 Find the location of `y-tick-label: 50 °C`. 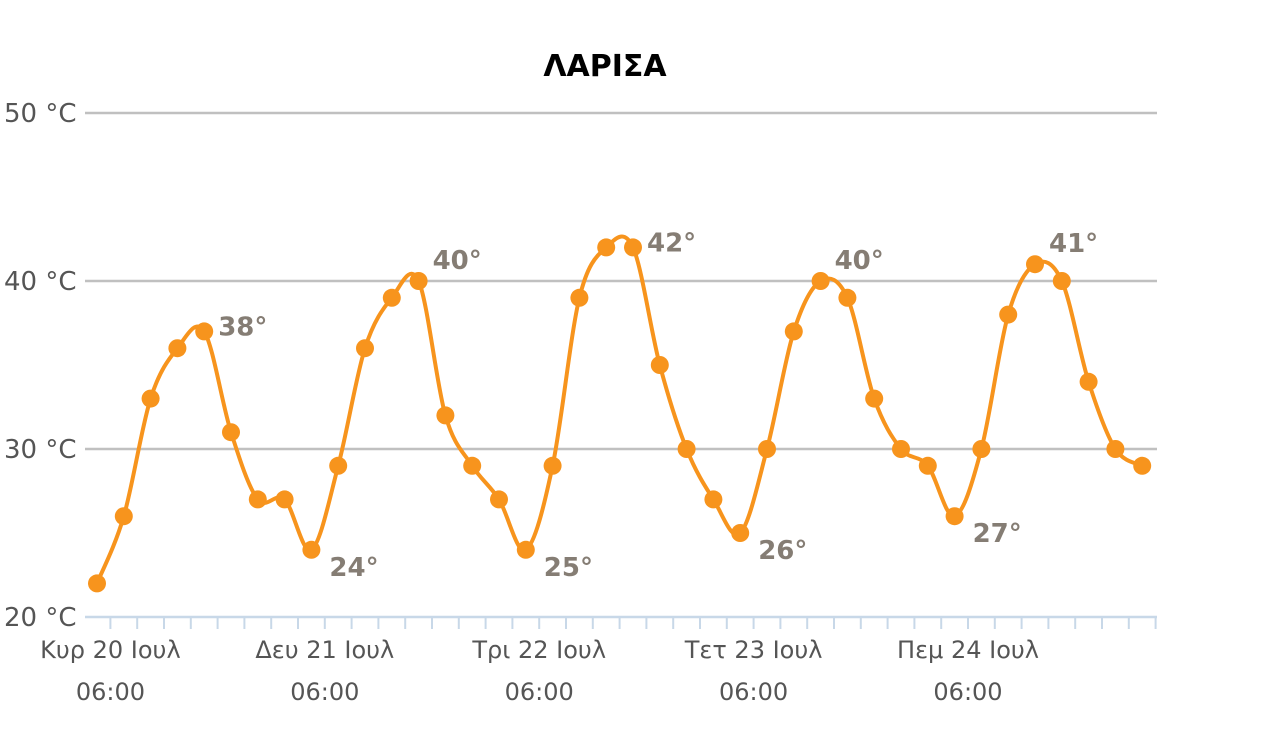

y-tick-label: 50 °C is located at coordinates (40, 114).